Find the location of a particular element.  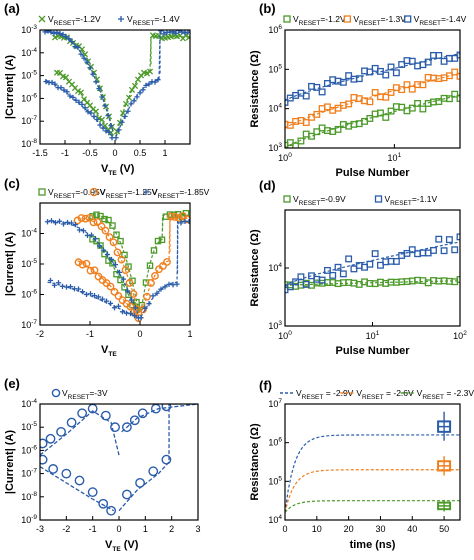

y-tick-label: 10⁻⁶ is located at coordinates (29, 449).